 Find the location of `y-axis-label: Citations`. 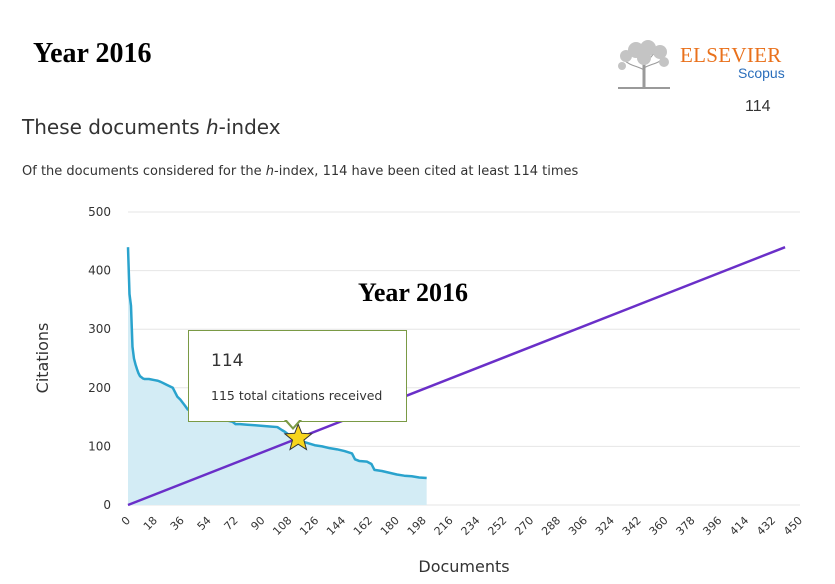

y-axis-label: Citations is located at coordinates (42, 358).